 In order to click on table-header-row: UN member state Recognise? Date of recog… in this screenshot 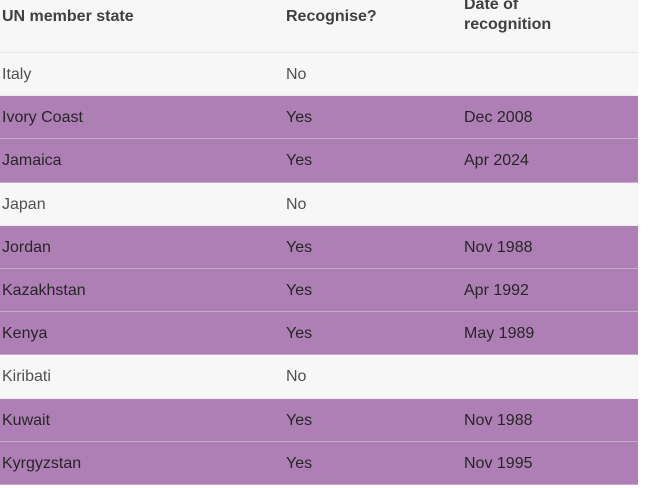, I will do `click(319, 26)`.